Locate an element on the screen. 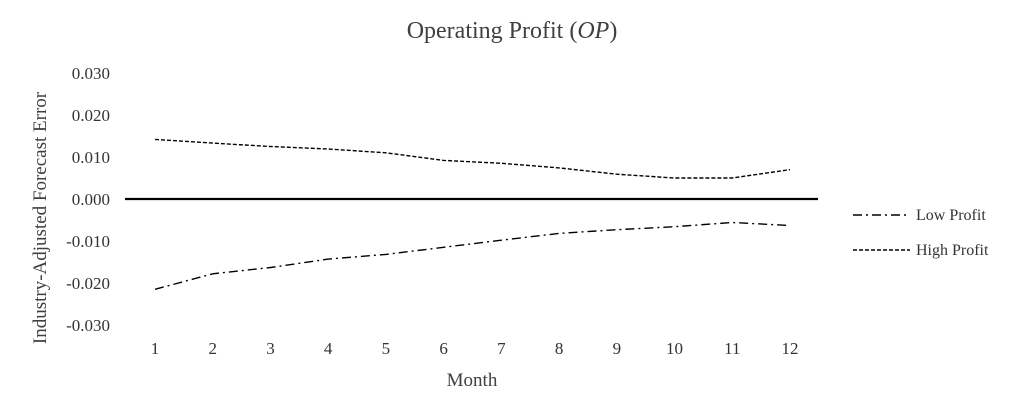 The width and height of the screenshot is (1024, 412). x-tick-label: 12 is located at coordinates (790, 348).